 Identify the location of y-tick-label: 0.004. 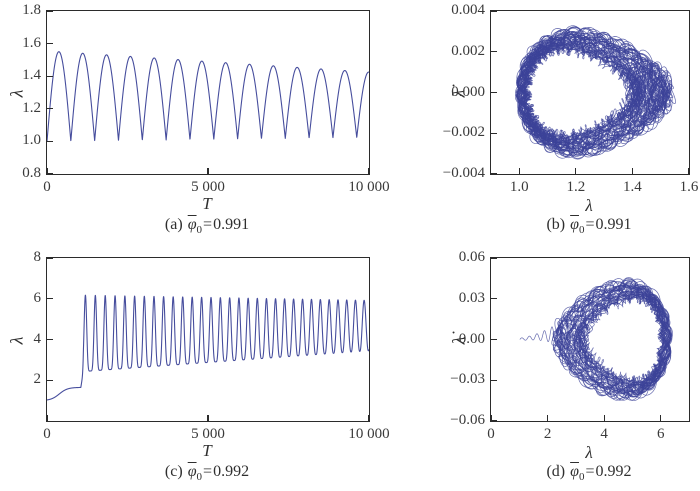
(468, 10).